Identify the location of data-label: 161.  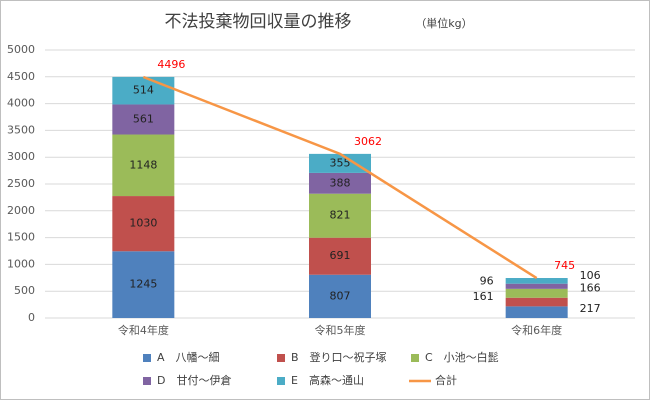
(483, 296).